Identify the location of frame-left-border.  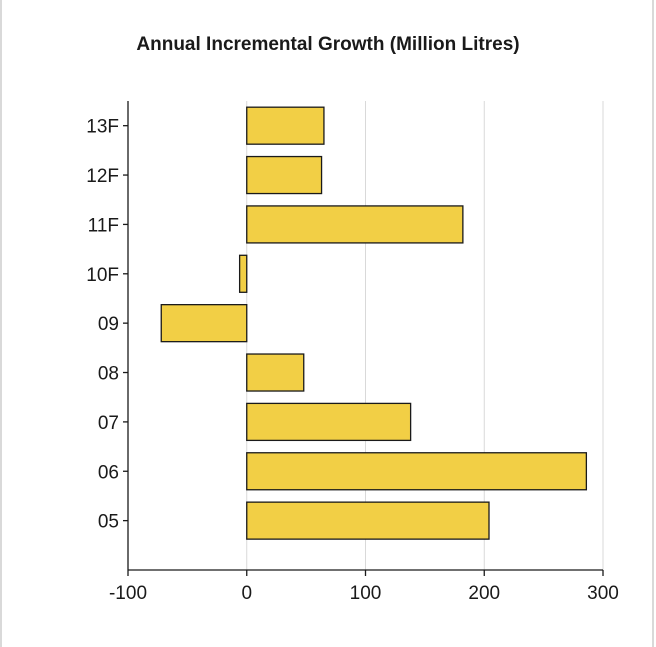
(1, 323).